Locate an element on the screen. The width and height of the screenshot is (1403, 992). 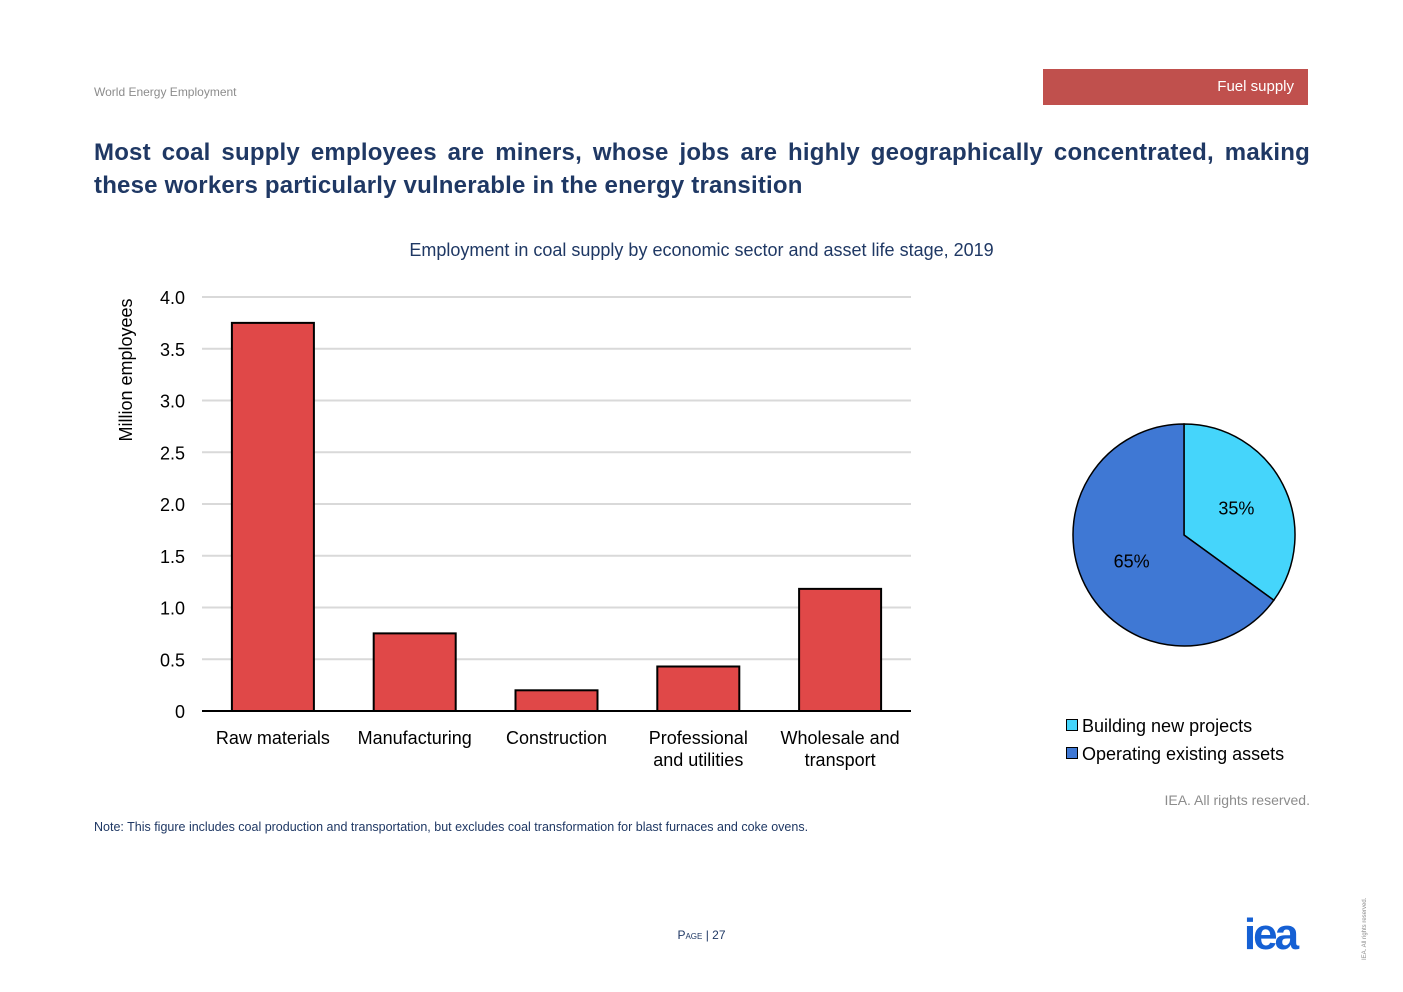
pie-slice-label: 35% is located at coordinates (1236, 508).